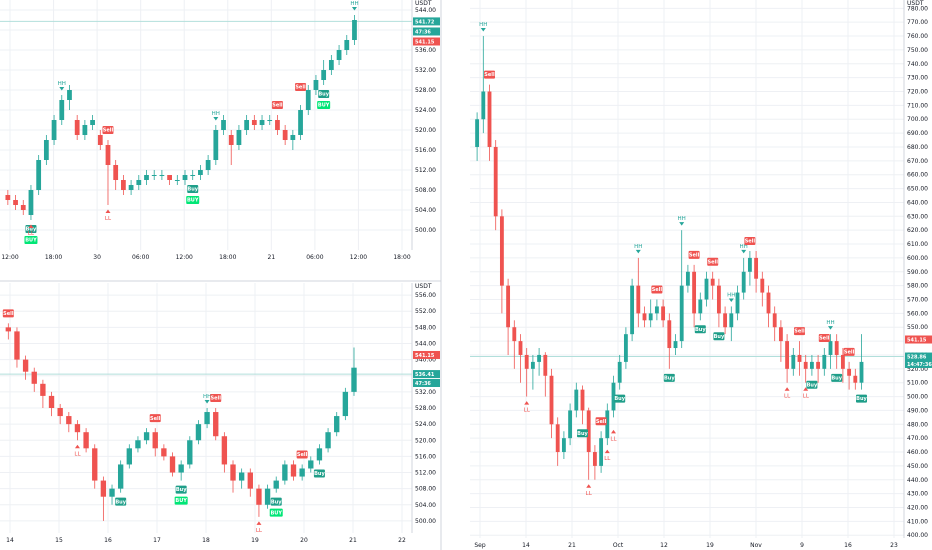 The width and height of the screenshot is (932, 550). I want to click on y-tick-label: 750.00, so click(917, 50).